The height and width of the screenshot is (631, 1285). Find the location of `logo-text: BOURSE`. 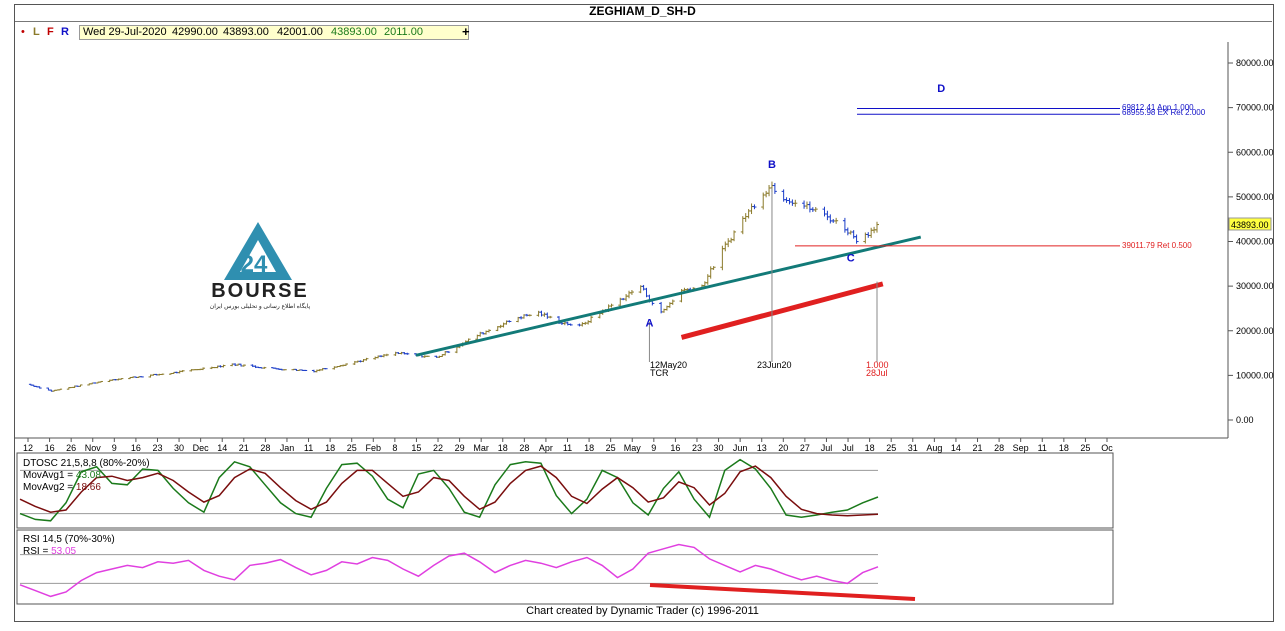

logo-text: BOURSE is located at coordinates (260, 291).